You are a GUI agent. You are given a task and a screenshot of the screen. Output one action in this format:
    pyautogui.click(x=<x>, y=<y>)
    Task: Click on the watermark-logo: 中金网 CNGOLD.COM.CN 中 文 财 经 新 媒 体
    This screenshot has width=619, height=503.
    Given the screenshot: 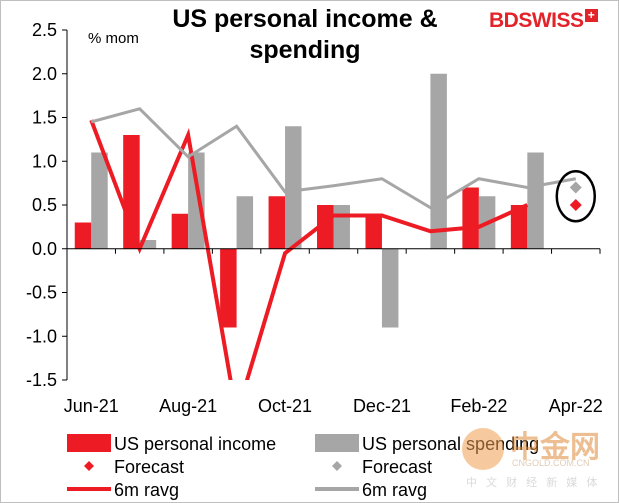 What is the action you would take?
    pyautogui.click(x=537, y=457)
    